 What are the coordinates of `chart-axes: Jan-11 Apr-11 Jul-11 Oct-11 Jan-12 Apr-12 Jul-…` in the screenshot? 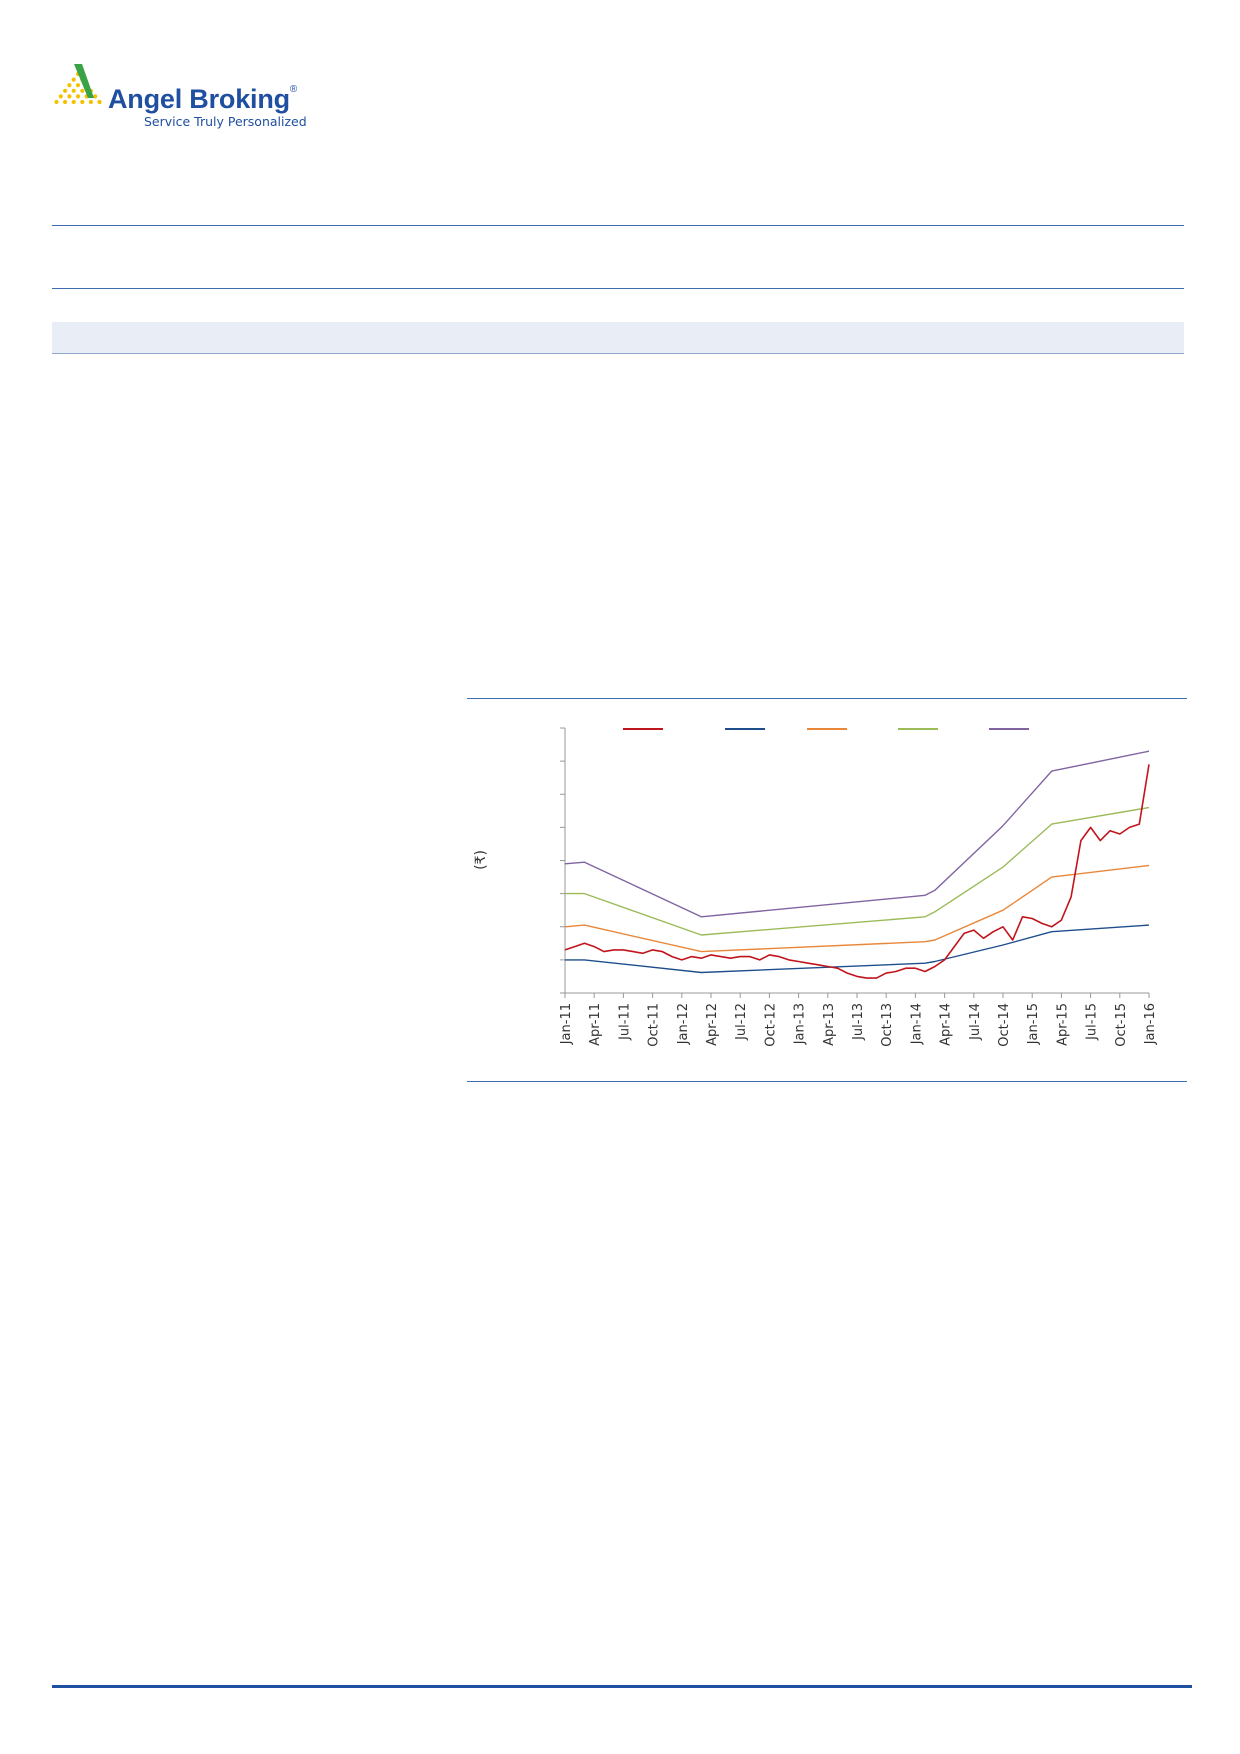 It's located at (858, 887).